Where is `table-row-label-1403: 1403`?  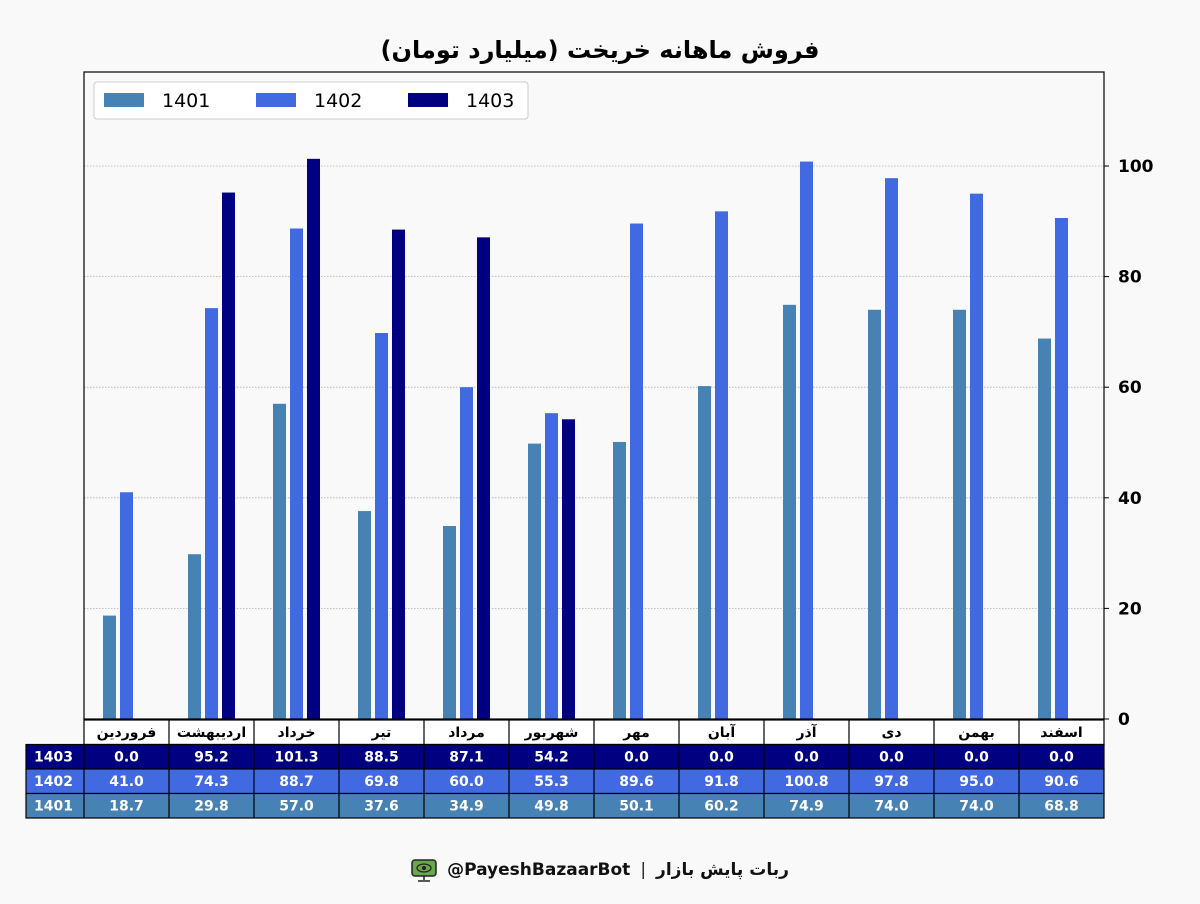 table-row-label-1403: 1403 is located at coordinates (53, 758).